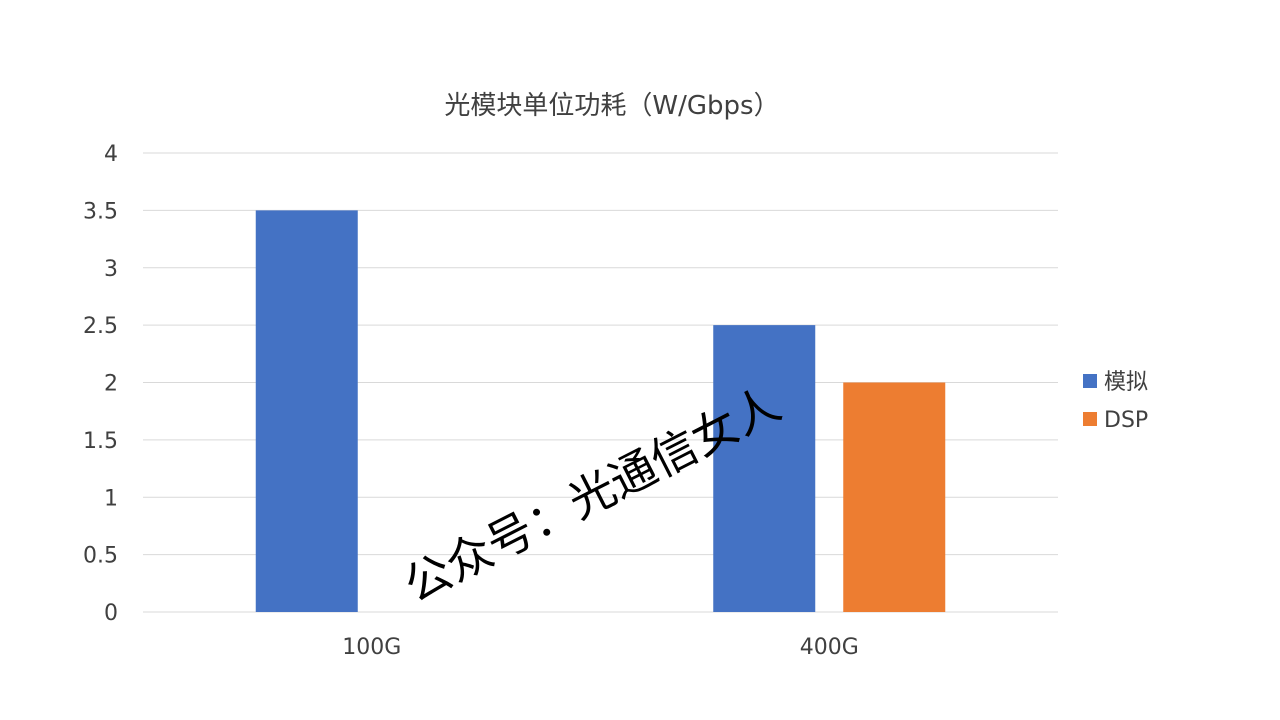 Image resolution: width=1280 pixels, height=720 pixels. I want to click on y-tick-label: 2, so click(111, 384).